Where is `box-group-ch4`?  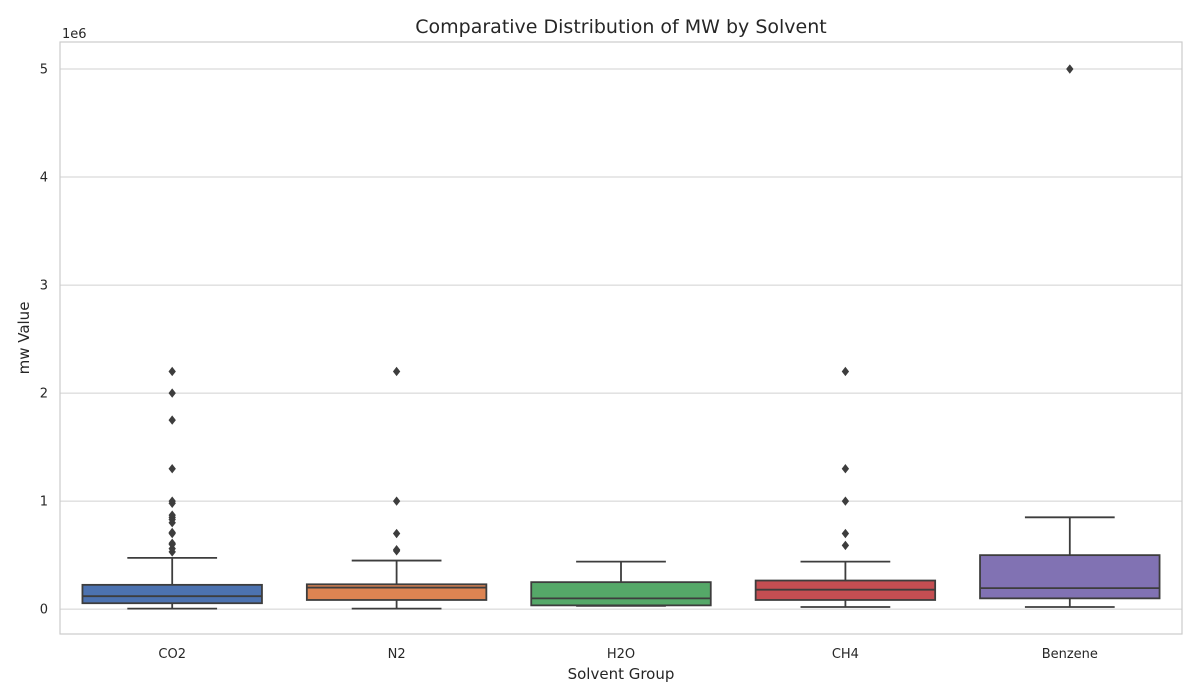 box-group-ch4 is located at coordinates (845, 487).